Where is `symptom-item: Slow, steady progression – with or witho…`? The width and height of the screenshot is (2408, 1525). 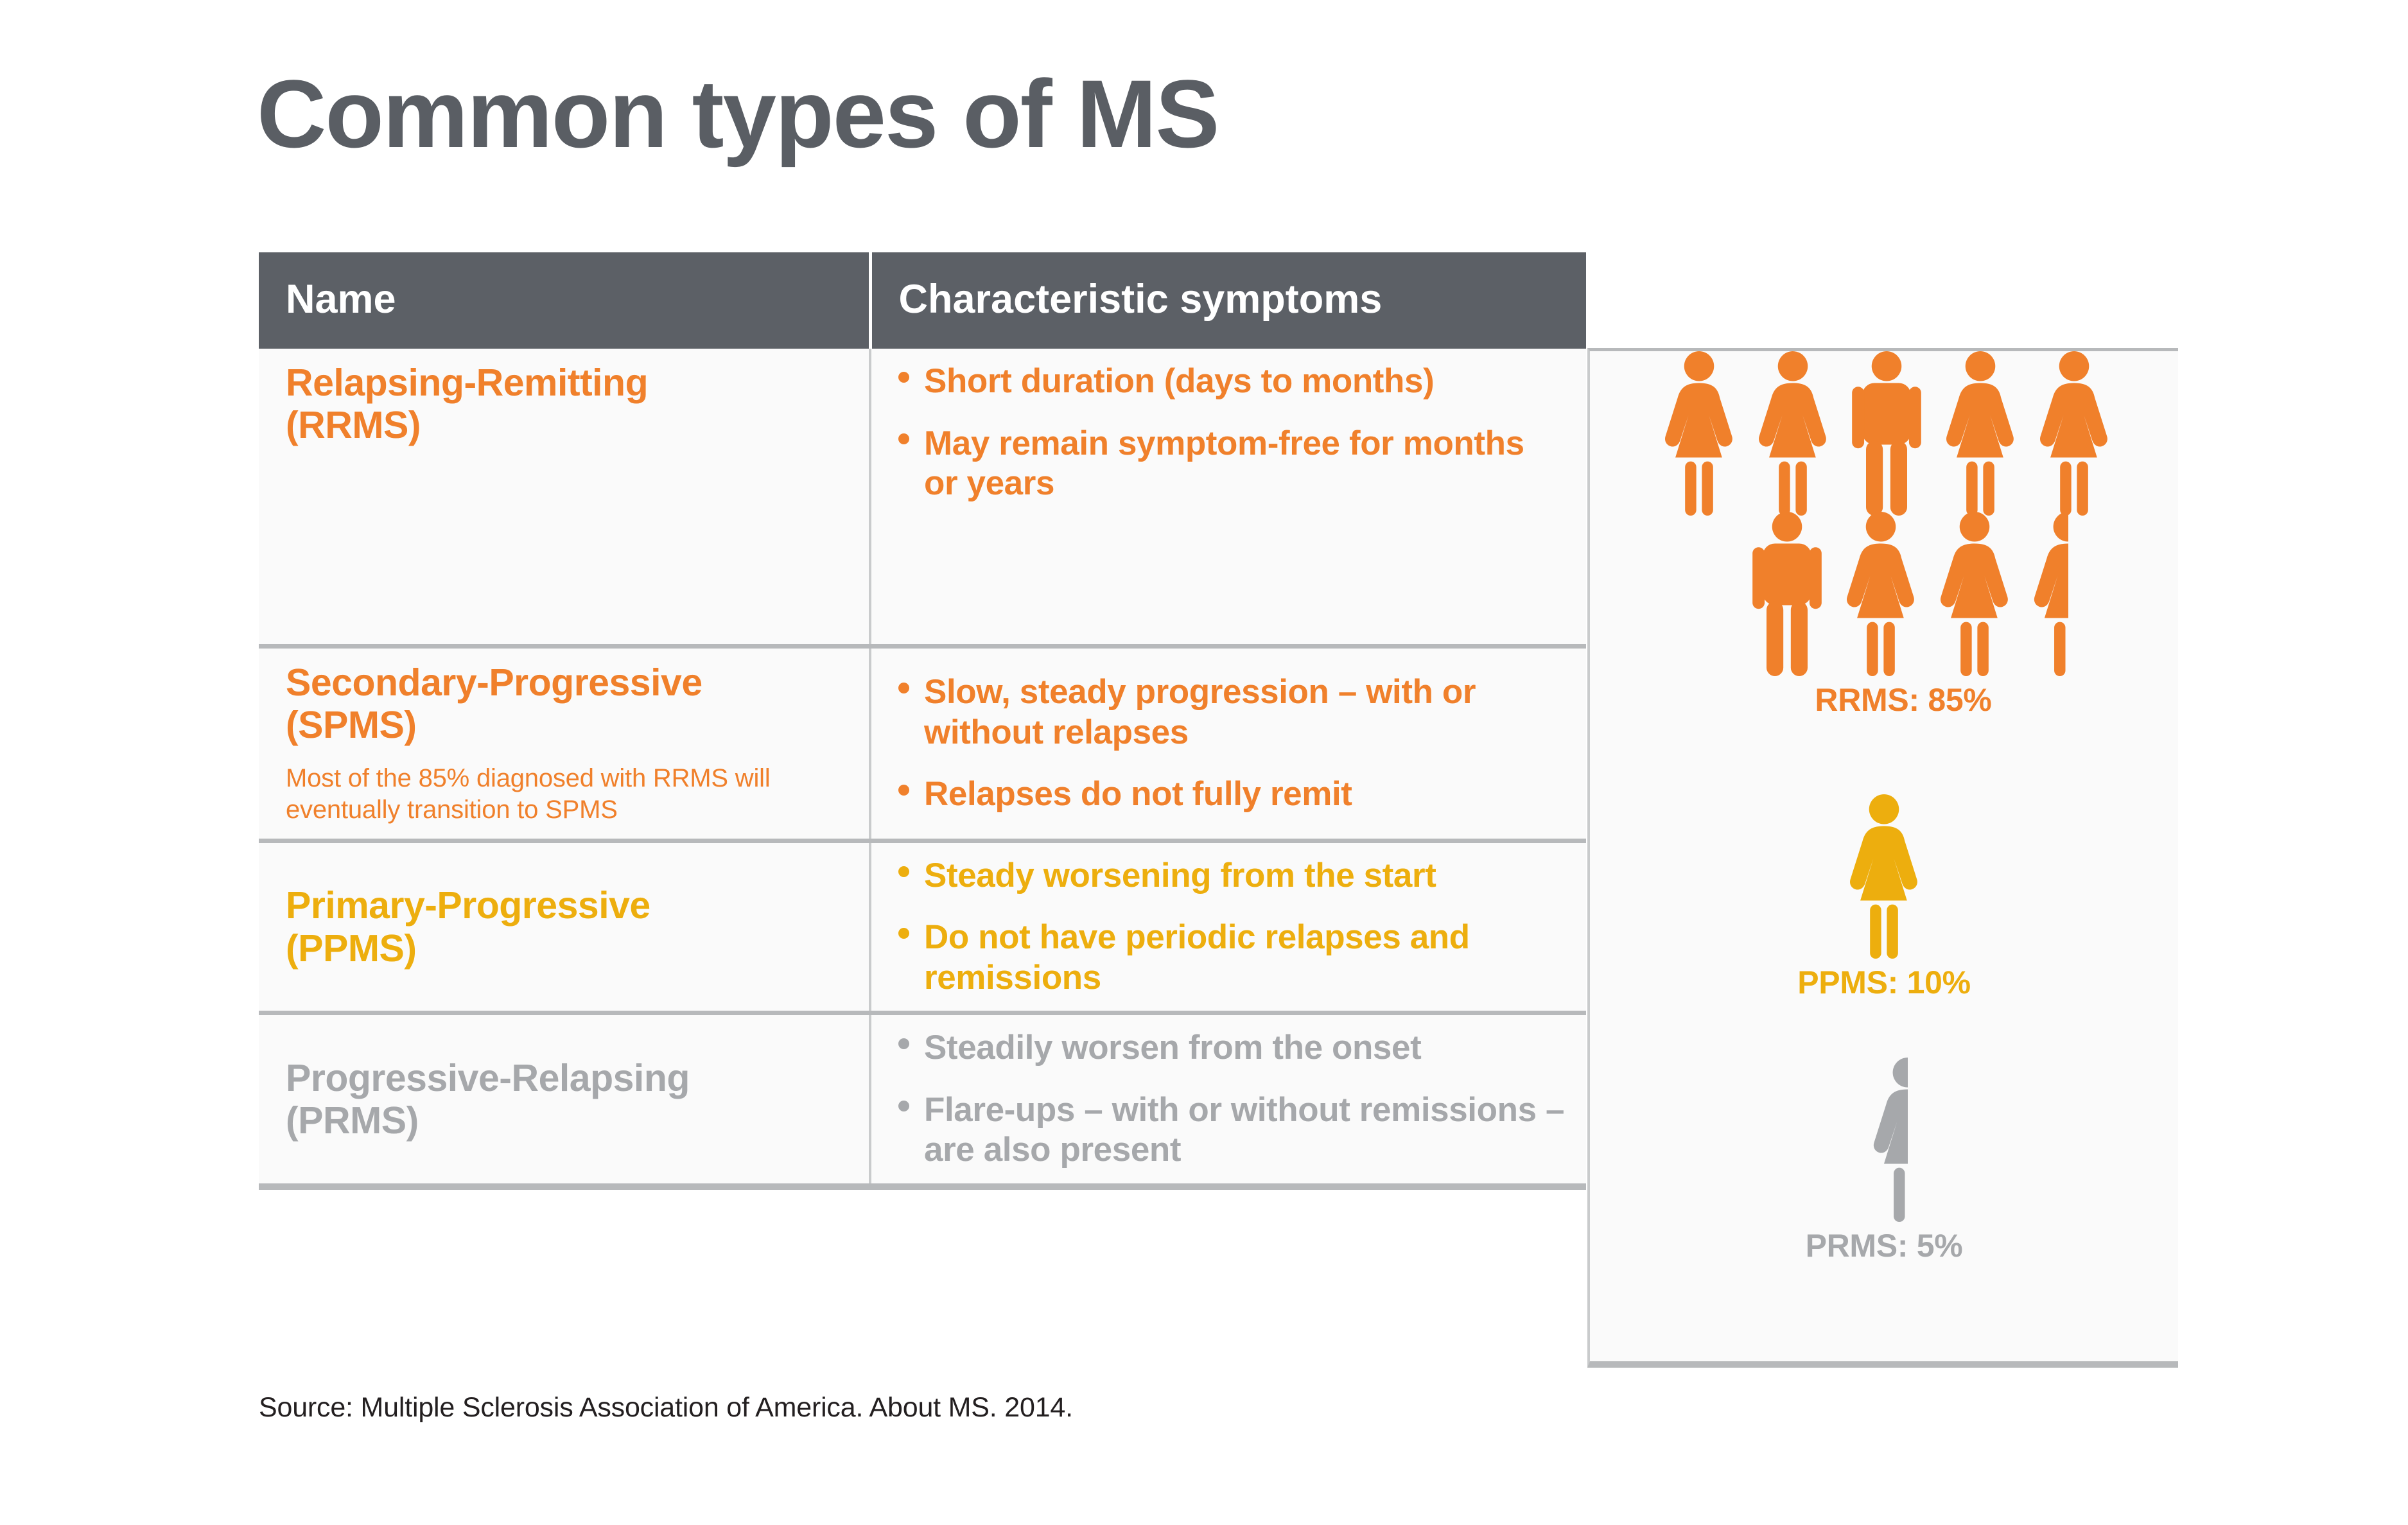 symptom-item: Slow, steady progression – with or witho… is located at coordinates (1232, 712).